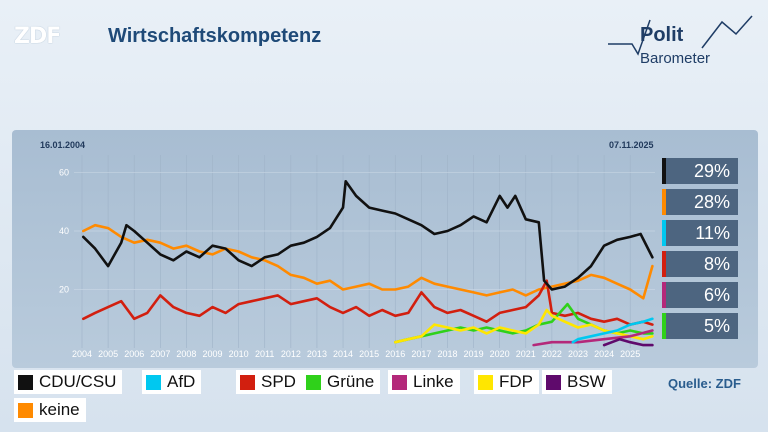  Describe the element at coordinates (523, 323) in the screenshot. I see `series-line-gr-ne` at that location.